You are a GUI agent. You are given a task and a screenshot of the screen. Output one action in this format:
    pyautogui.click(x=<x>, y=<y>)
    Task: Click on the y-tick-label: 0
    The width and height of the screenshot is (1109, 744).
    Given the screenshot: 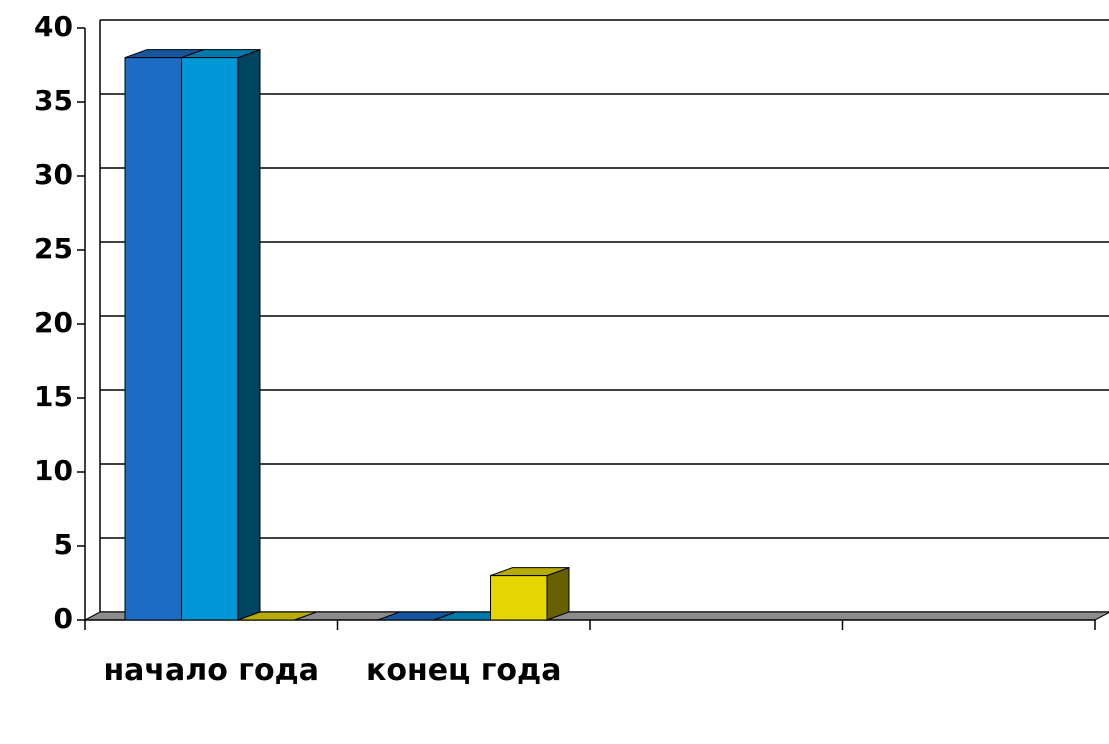 What is the action you would take?
    pyautogui.click(x=63, y=618)
    